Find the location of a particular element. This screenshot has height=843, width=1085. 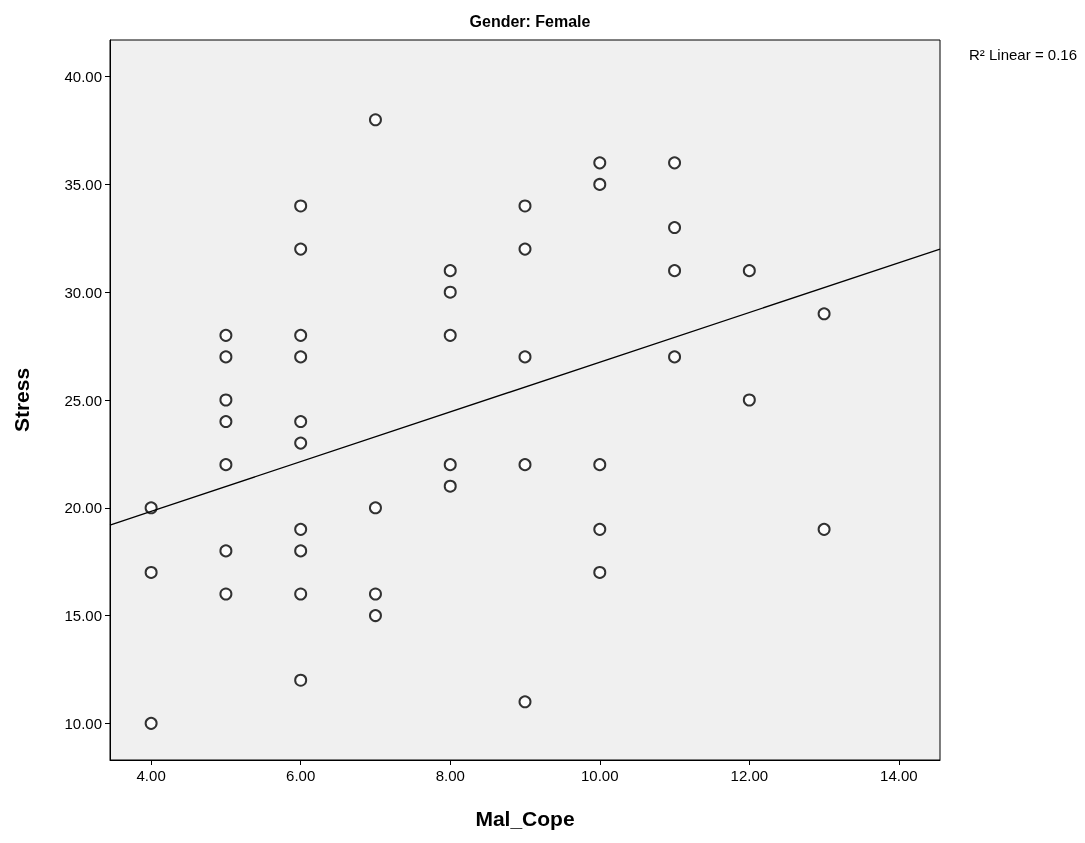

y-tick-label: 15.00 is located at coordinates (83, 616).